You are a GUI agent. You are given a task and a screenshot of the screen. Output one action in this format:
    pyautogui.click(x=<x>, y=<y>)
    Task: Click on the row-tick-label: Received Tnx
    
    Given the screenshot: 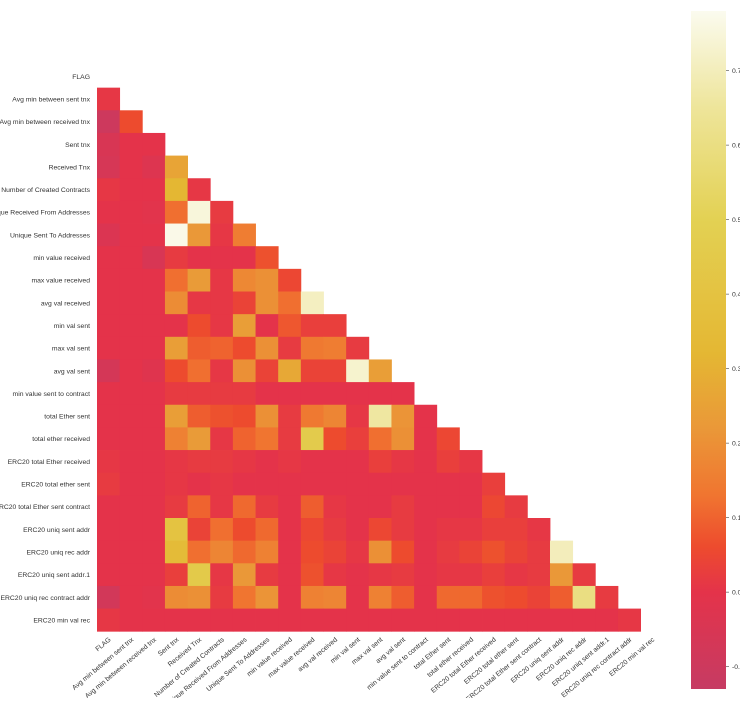 What is the action you would take?
    pyautogui.click(x=70, y=167)
    